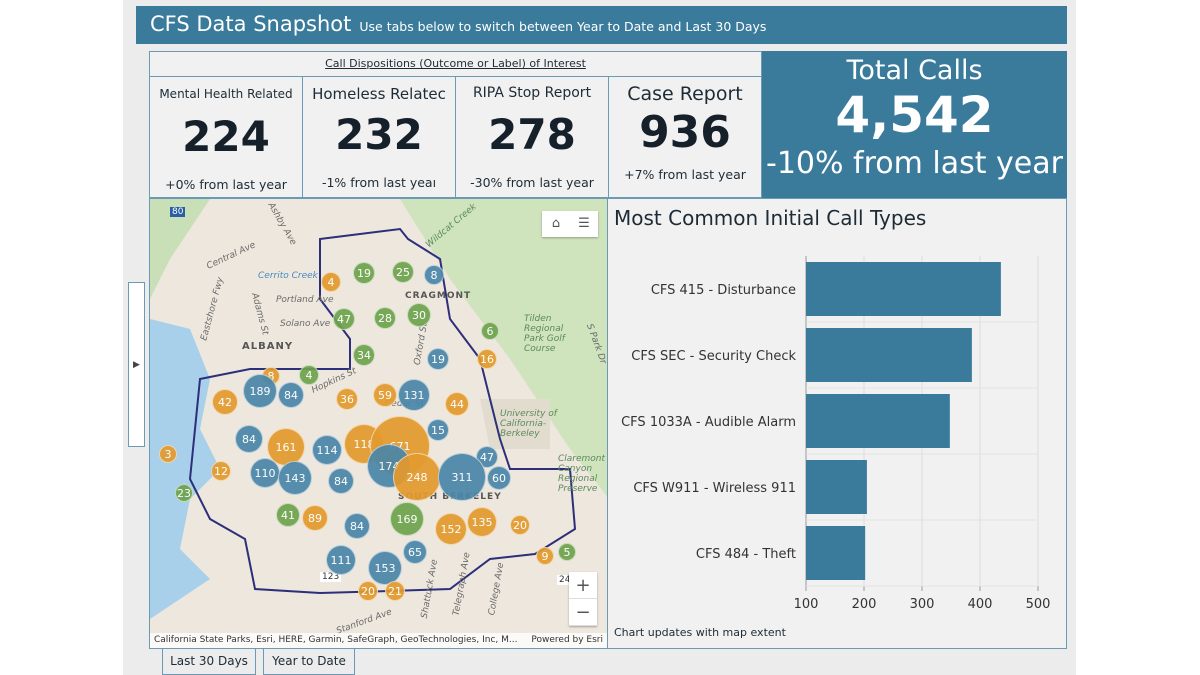 The width and height of the screenshot is (1200, 675). I want to click on category-label: CFS 415 - Disturbance, so click(723, 290).